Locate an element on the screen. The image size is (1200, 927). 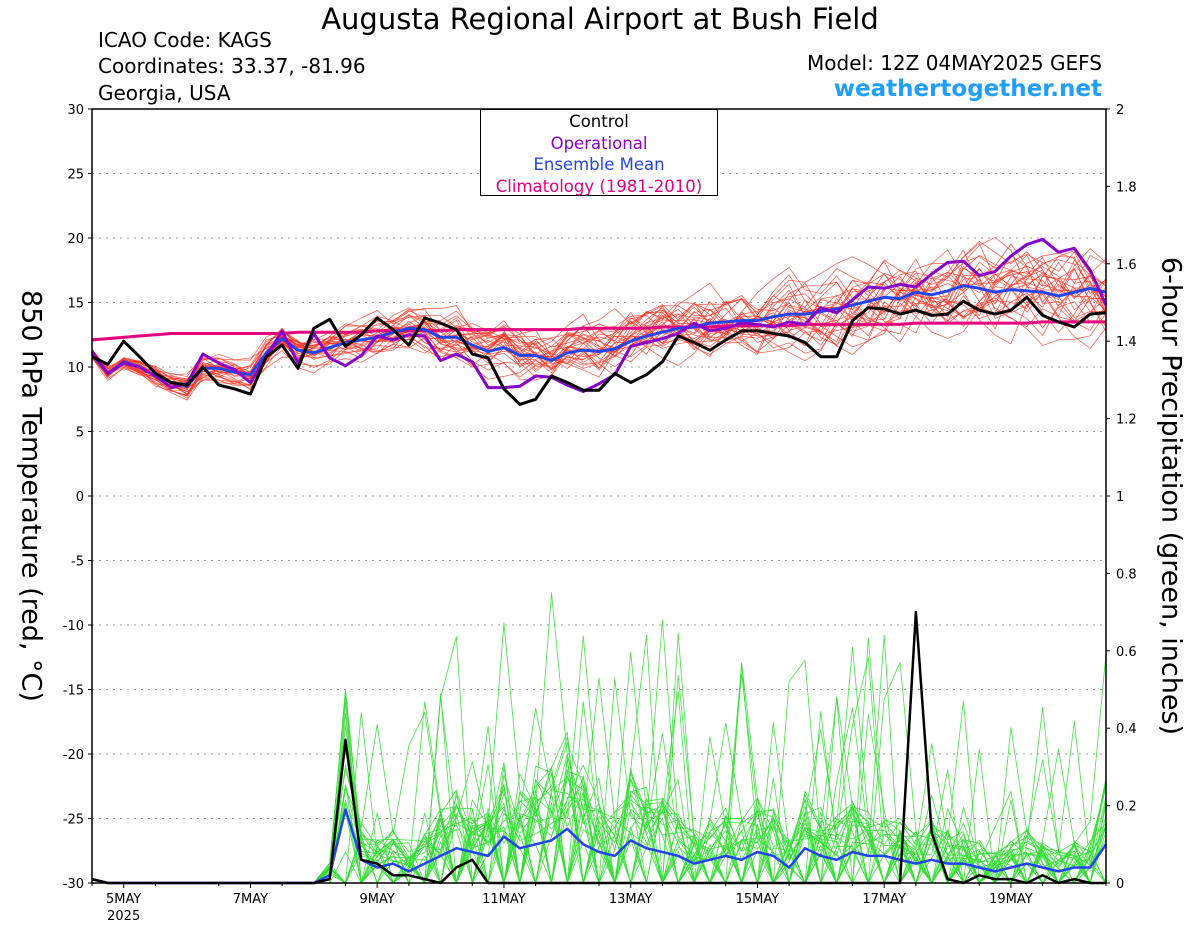
x-tick-label: 15MAY is located at coordinates (758, 899).